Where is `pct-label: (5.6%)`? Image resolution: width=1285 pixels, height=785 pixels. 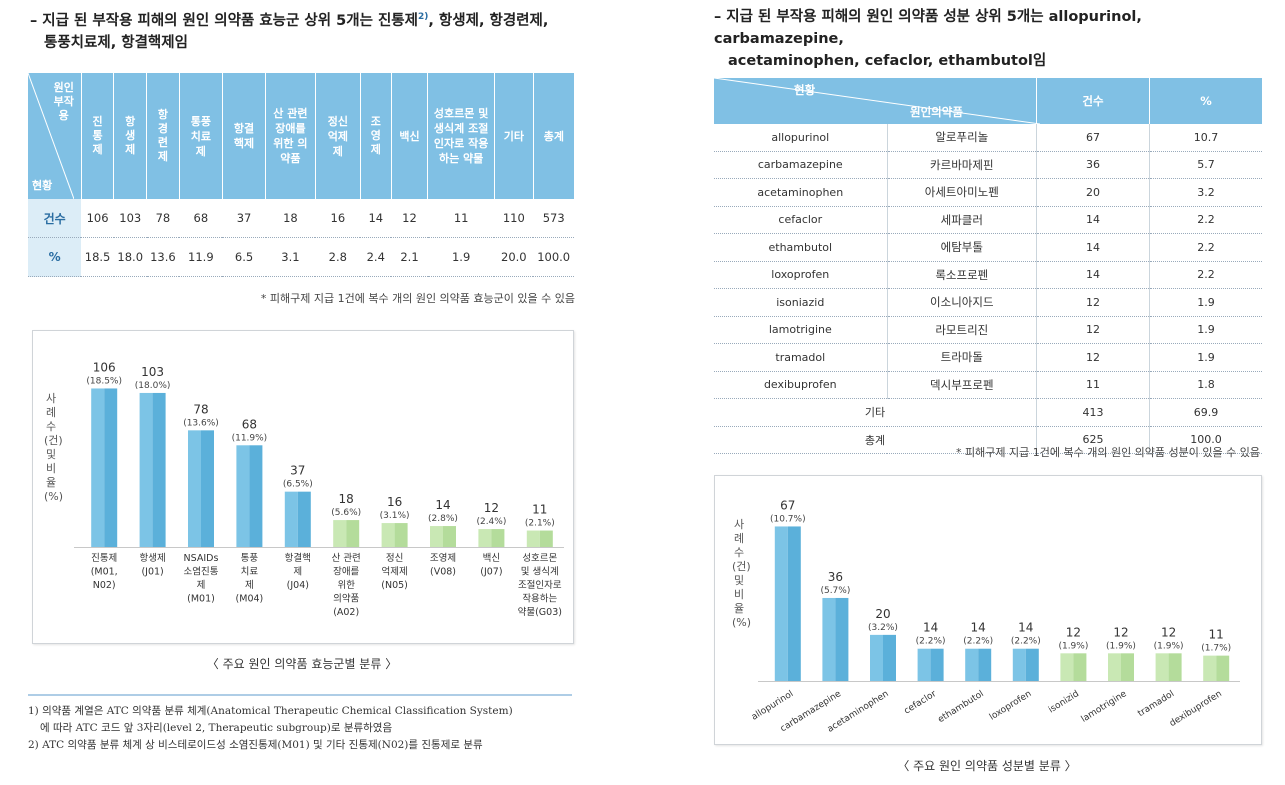 pct-label: (5.6%) is located at coordinates (346, 513).